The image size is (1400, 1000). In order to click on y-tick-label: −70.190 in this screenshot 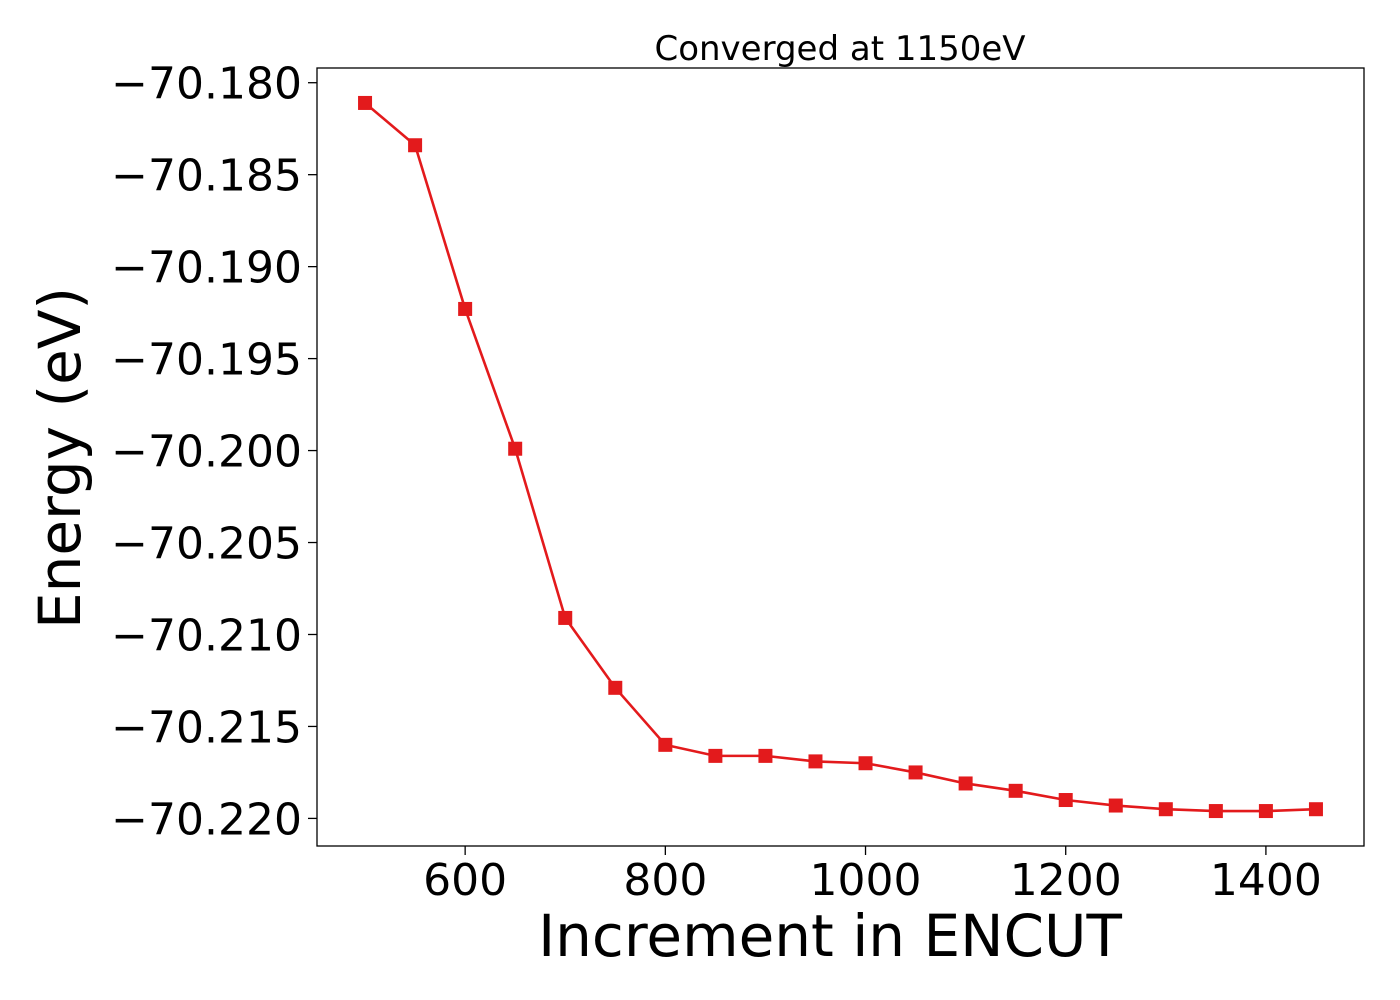, I will do `click(206, 268)`.